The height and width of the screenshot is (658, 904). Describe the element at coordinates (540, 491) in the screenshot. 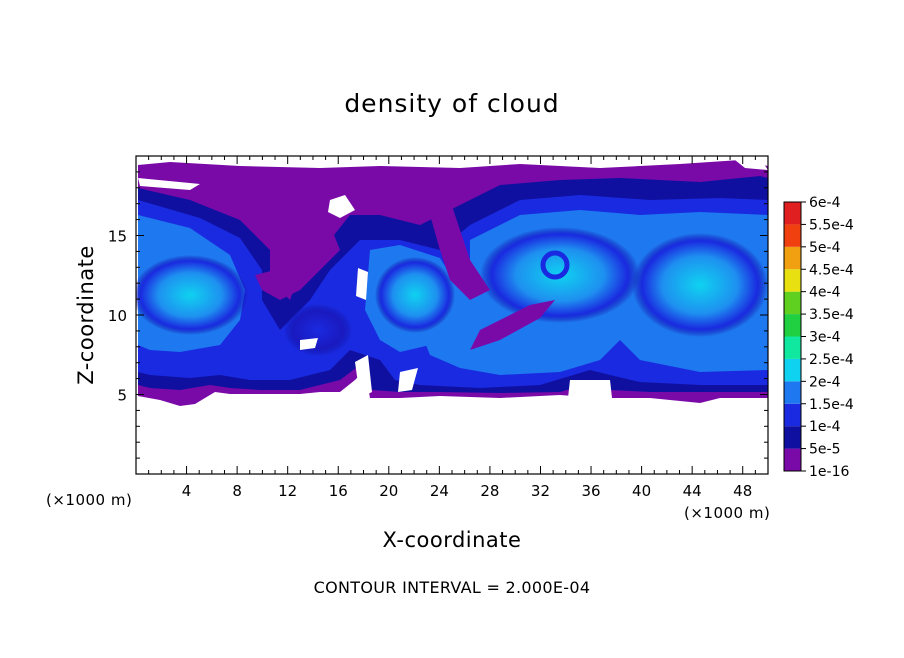

I see `x-tick-label: 32` at that location.